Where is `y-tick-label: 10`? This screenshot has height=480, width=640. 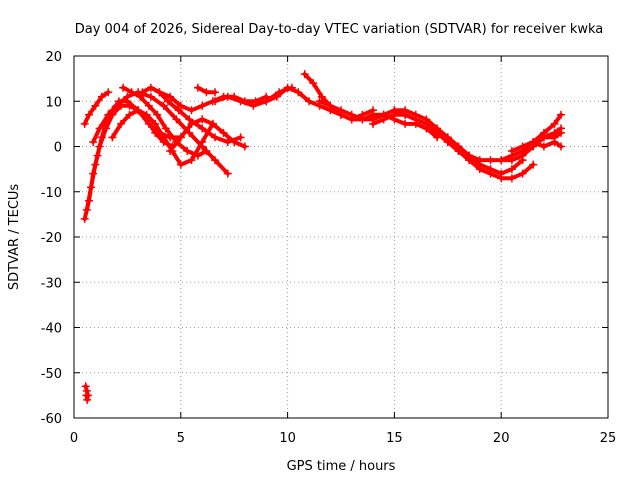
y-tick-label: 10 is located at coordinates (53, 102).